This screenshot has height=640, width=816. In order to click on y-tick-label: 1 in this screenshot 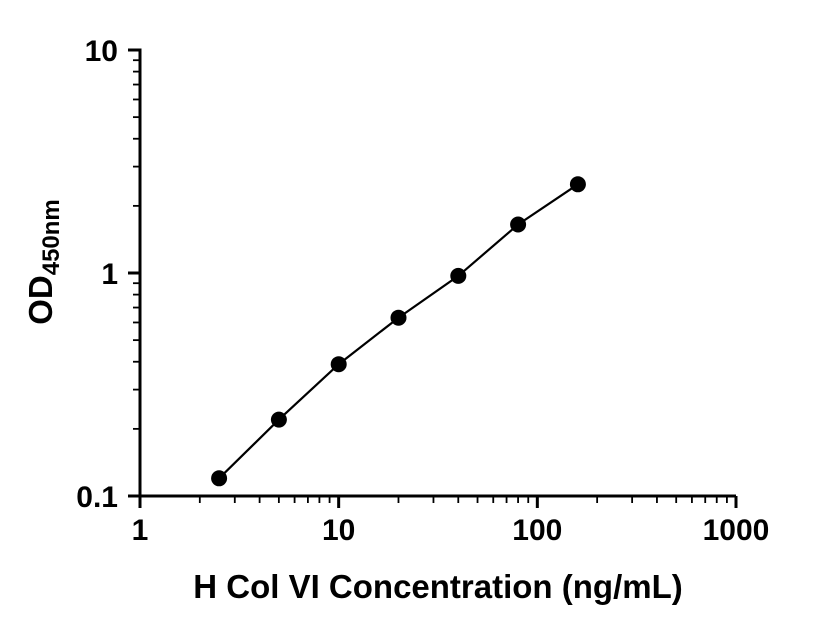, I will do `click(109, 274)`.